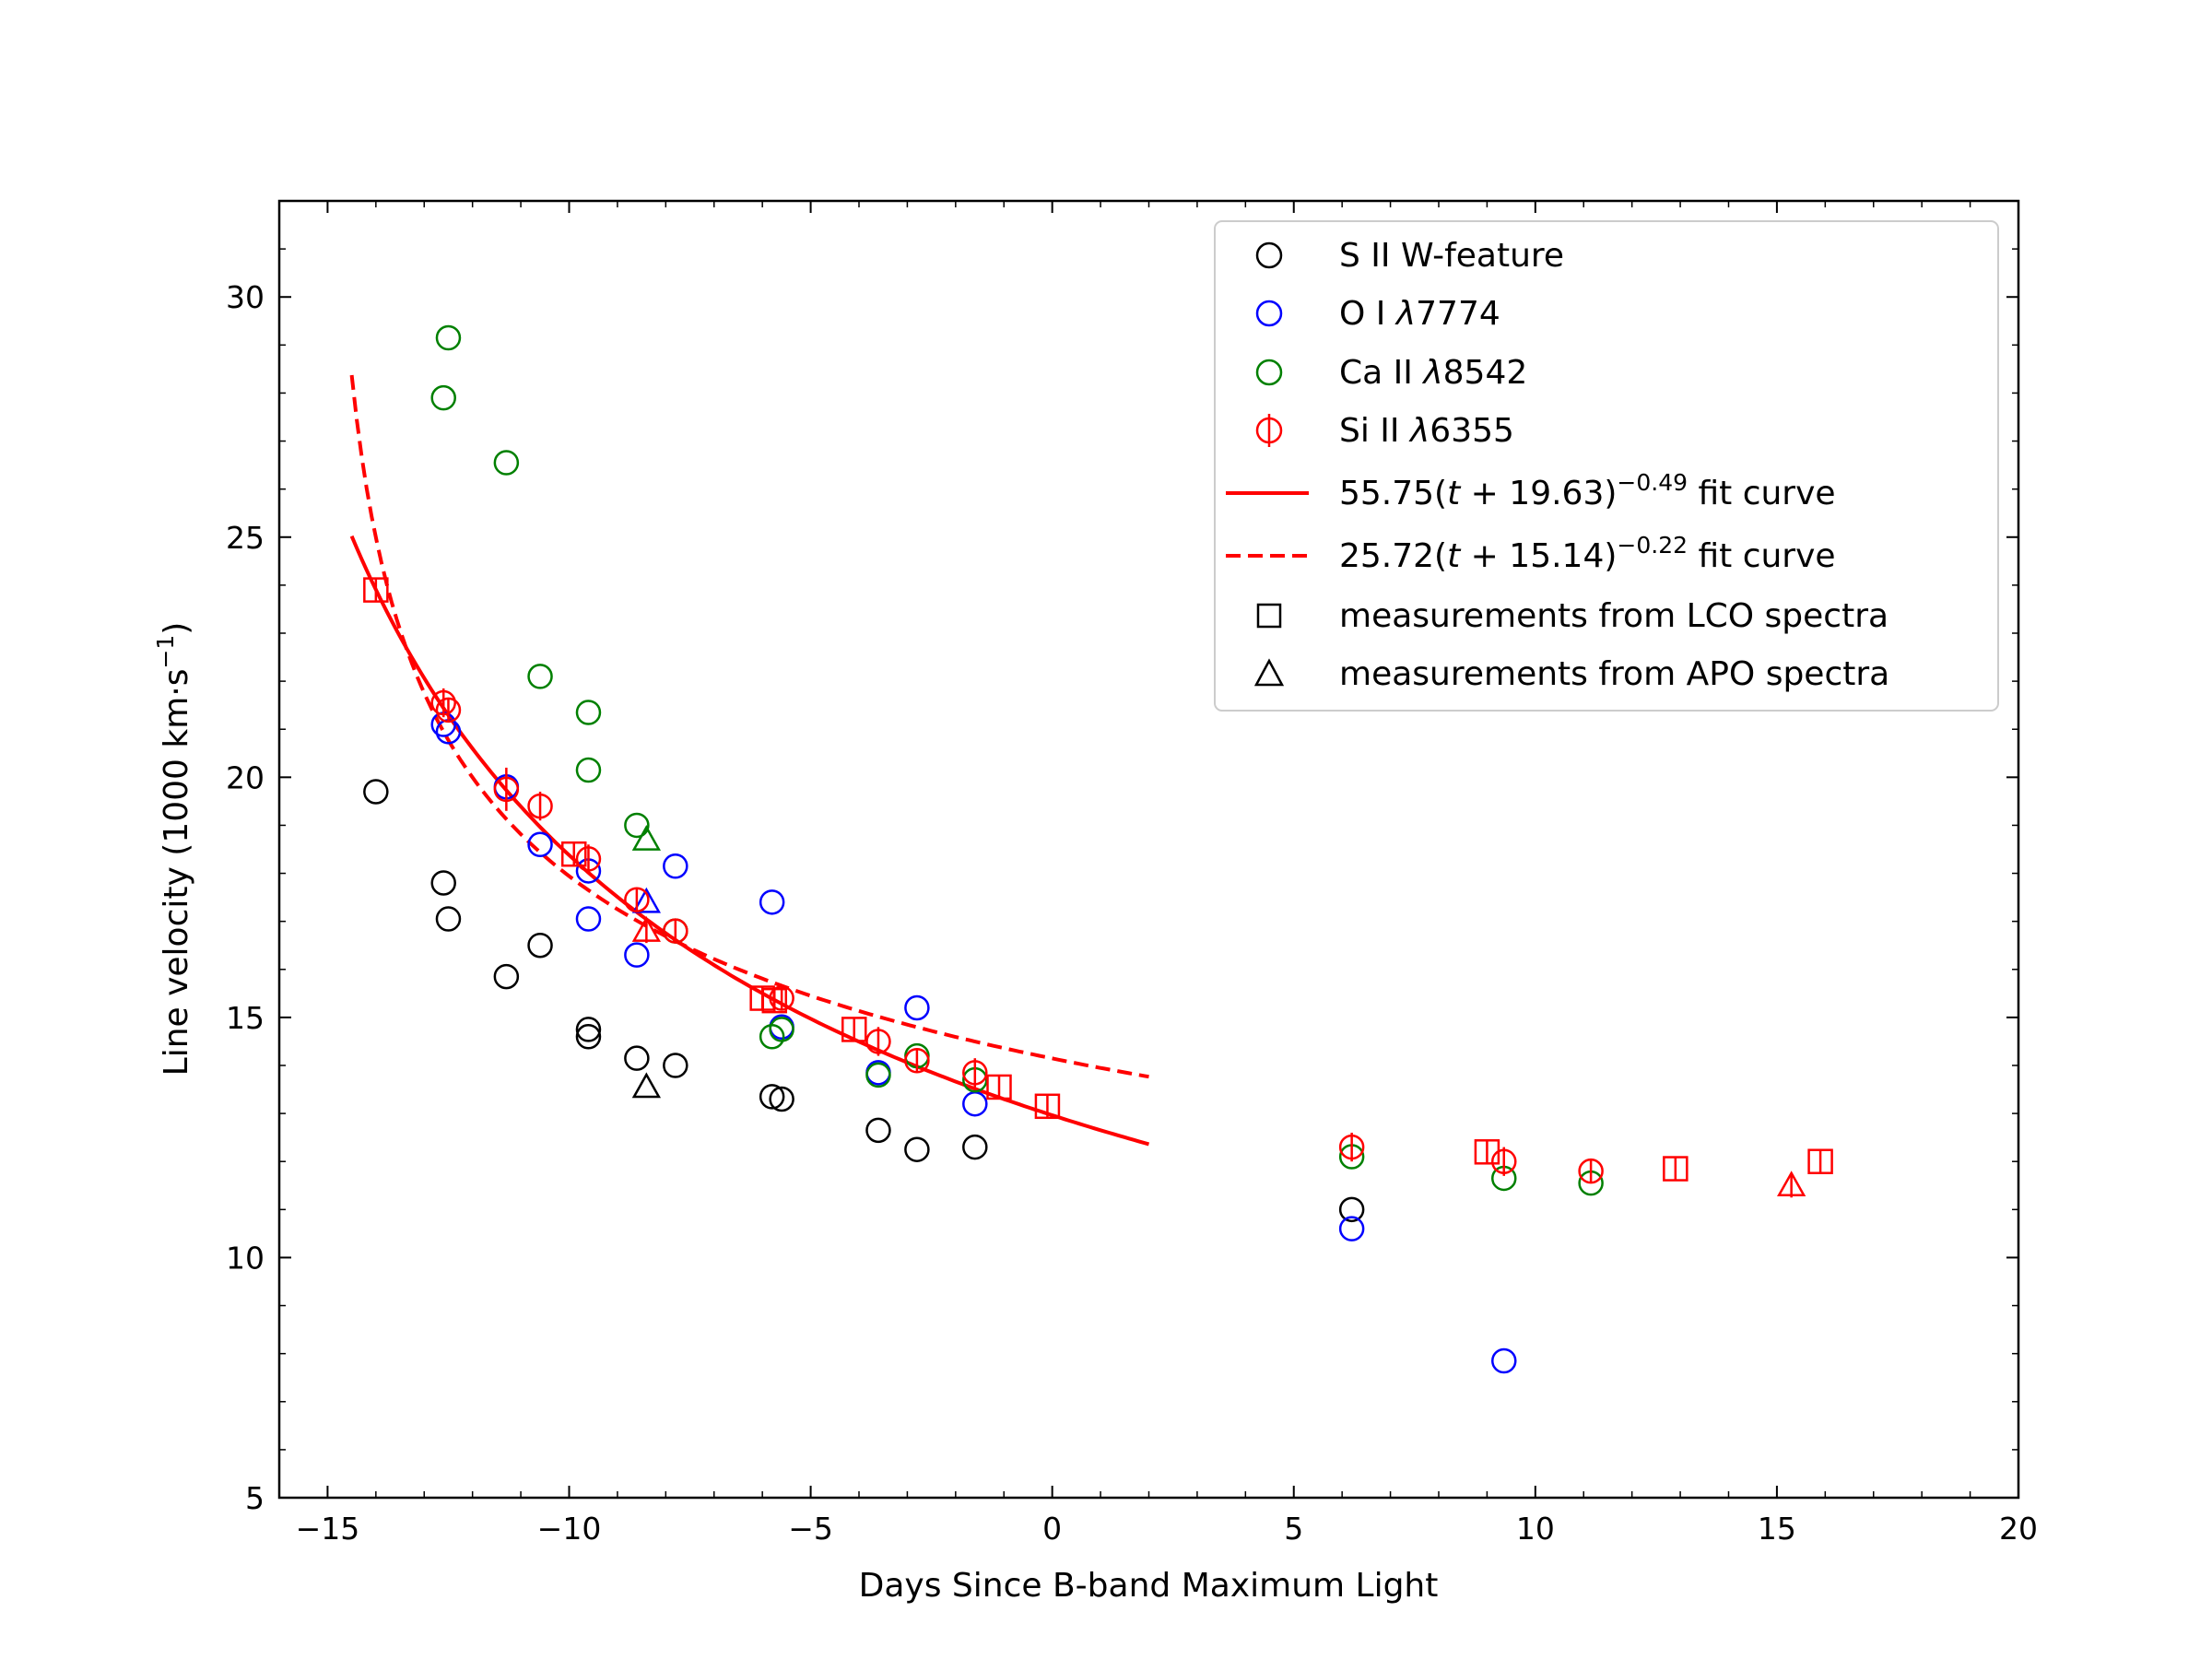 This screenshot has width=2212, height=1659. What do you see at coordinates (1777, 1529) in the screenshot?
I see `x-tick-label: 15` at bounding box center [1777, 1529].